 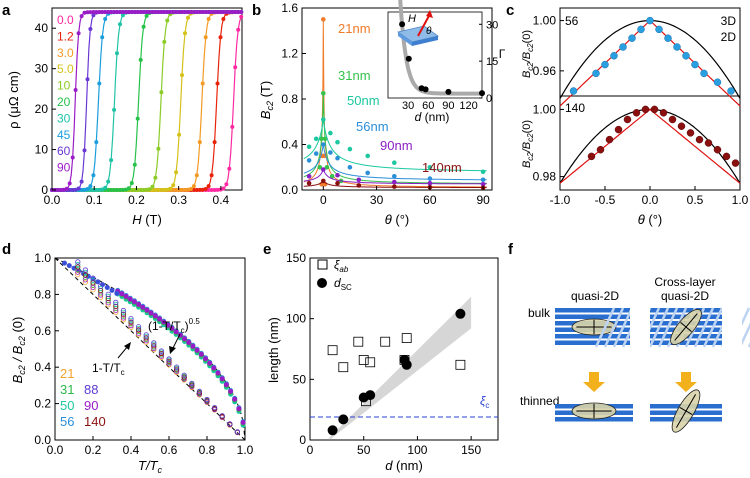 I want to click on y-tick-label: 30, so click(x=42, y=69).